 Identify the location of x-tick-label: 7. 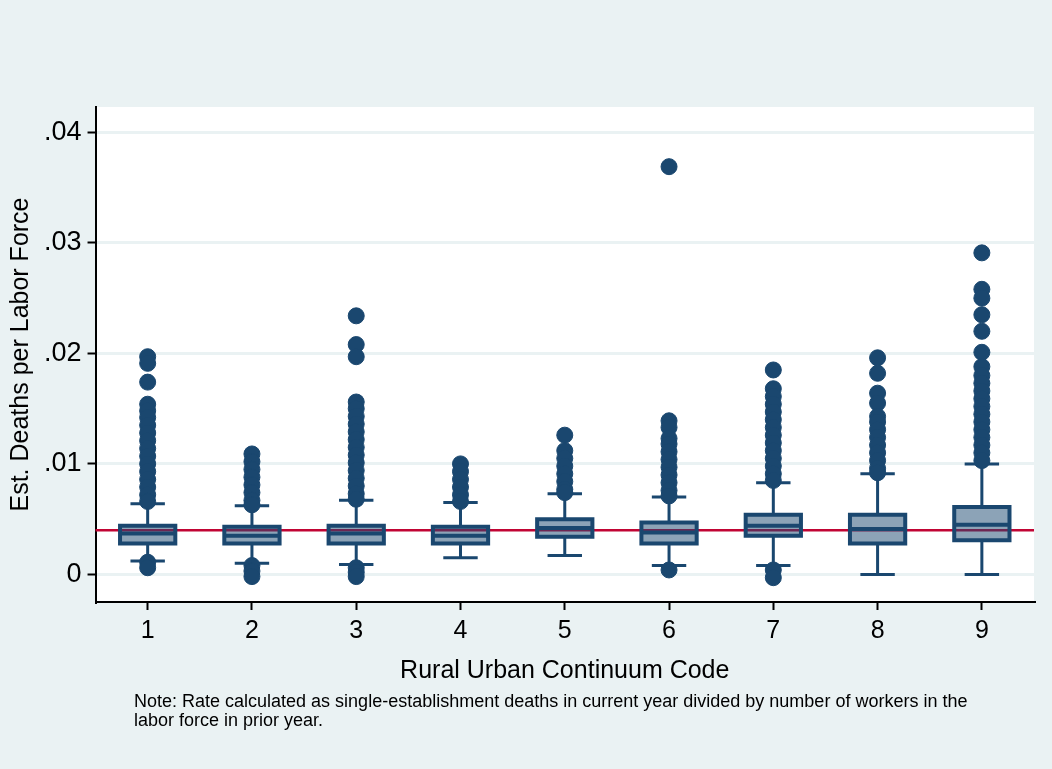
(773, 628).